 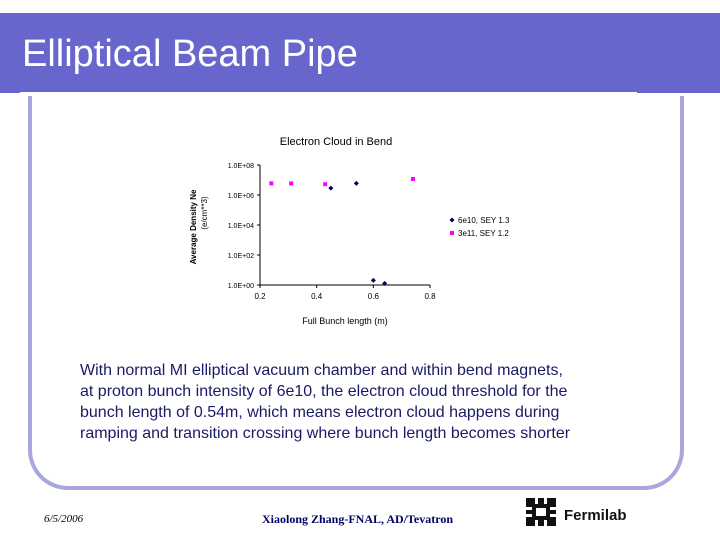 I want to click on legend-label: 3e11, SEY 1.2, so click(x=483, y=233).